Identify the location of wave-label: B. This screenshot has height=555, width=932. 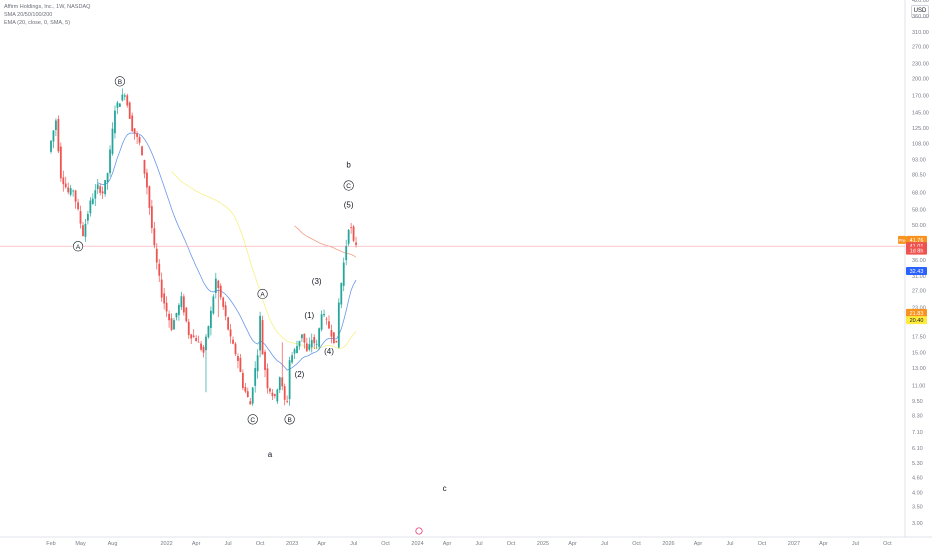
(289, 420).